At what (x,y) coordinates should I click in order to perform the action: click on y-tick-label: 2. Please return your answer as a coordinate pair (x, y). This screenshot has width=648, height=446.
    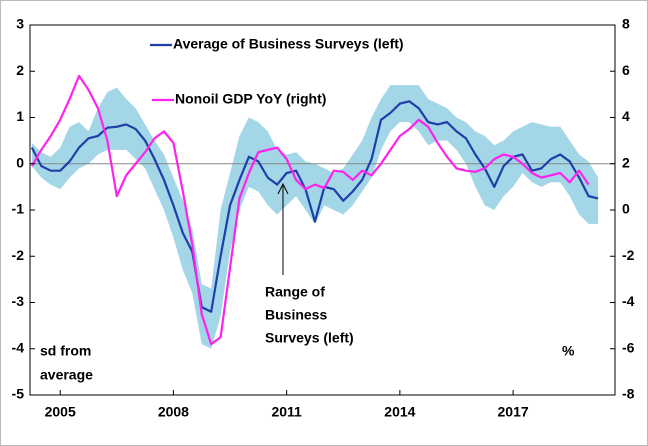
    Looking at the image, I should click on (20, 70).